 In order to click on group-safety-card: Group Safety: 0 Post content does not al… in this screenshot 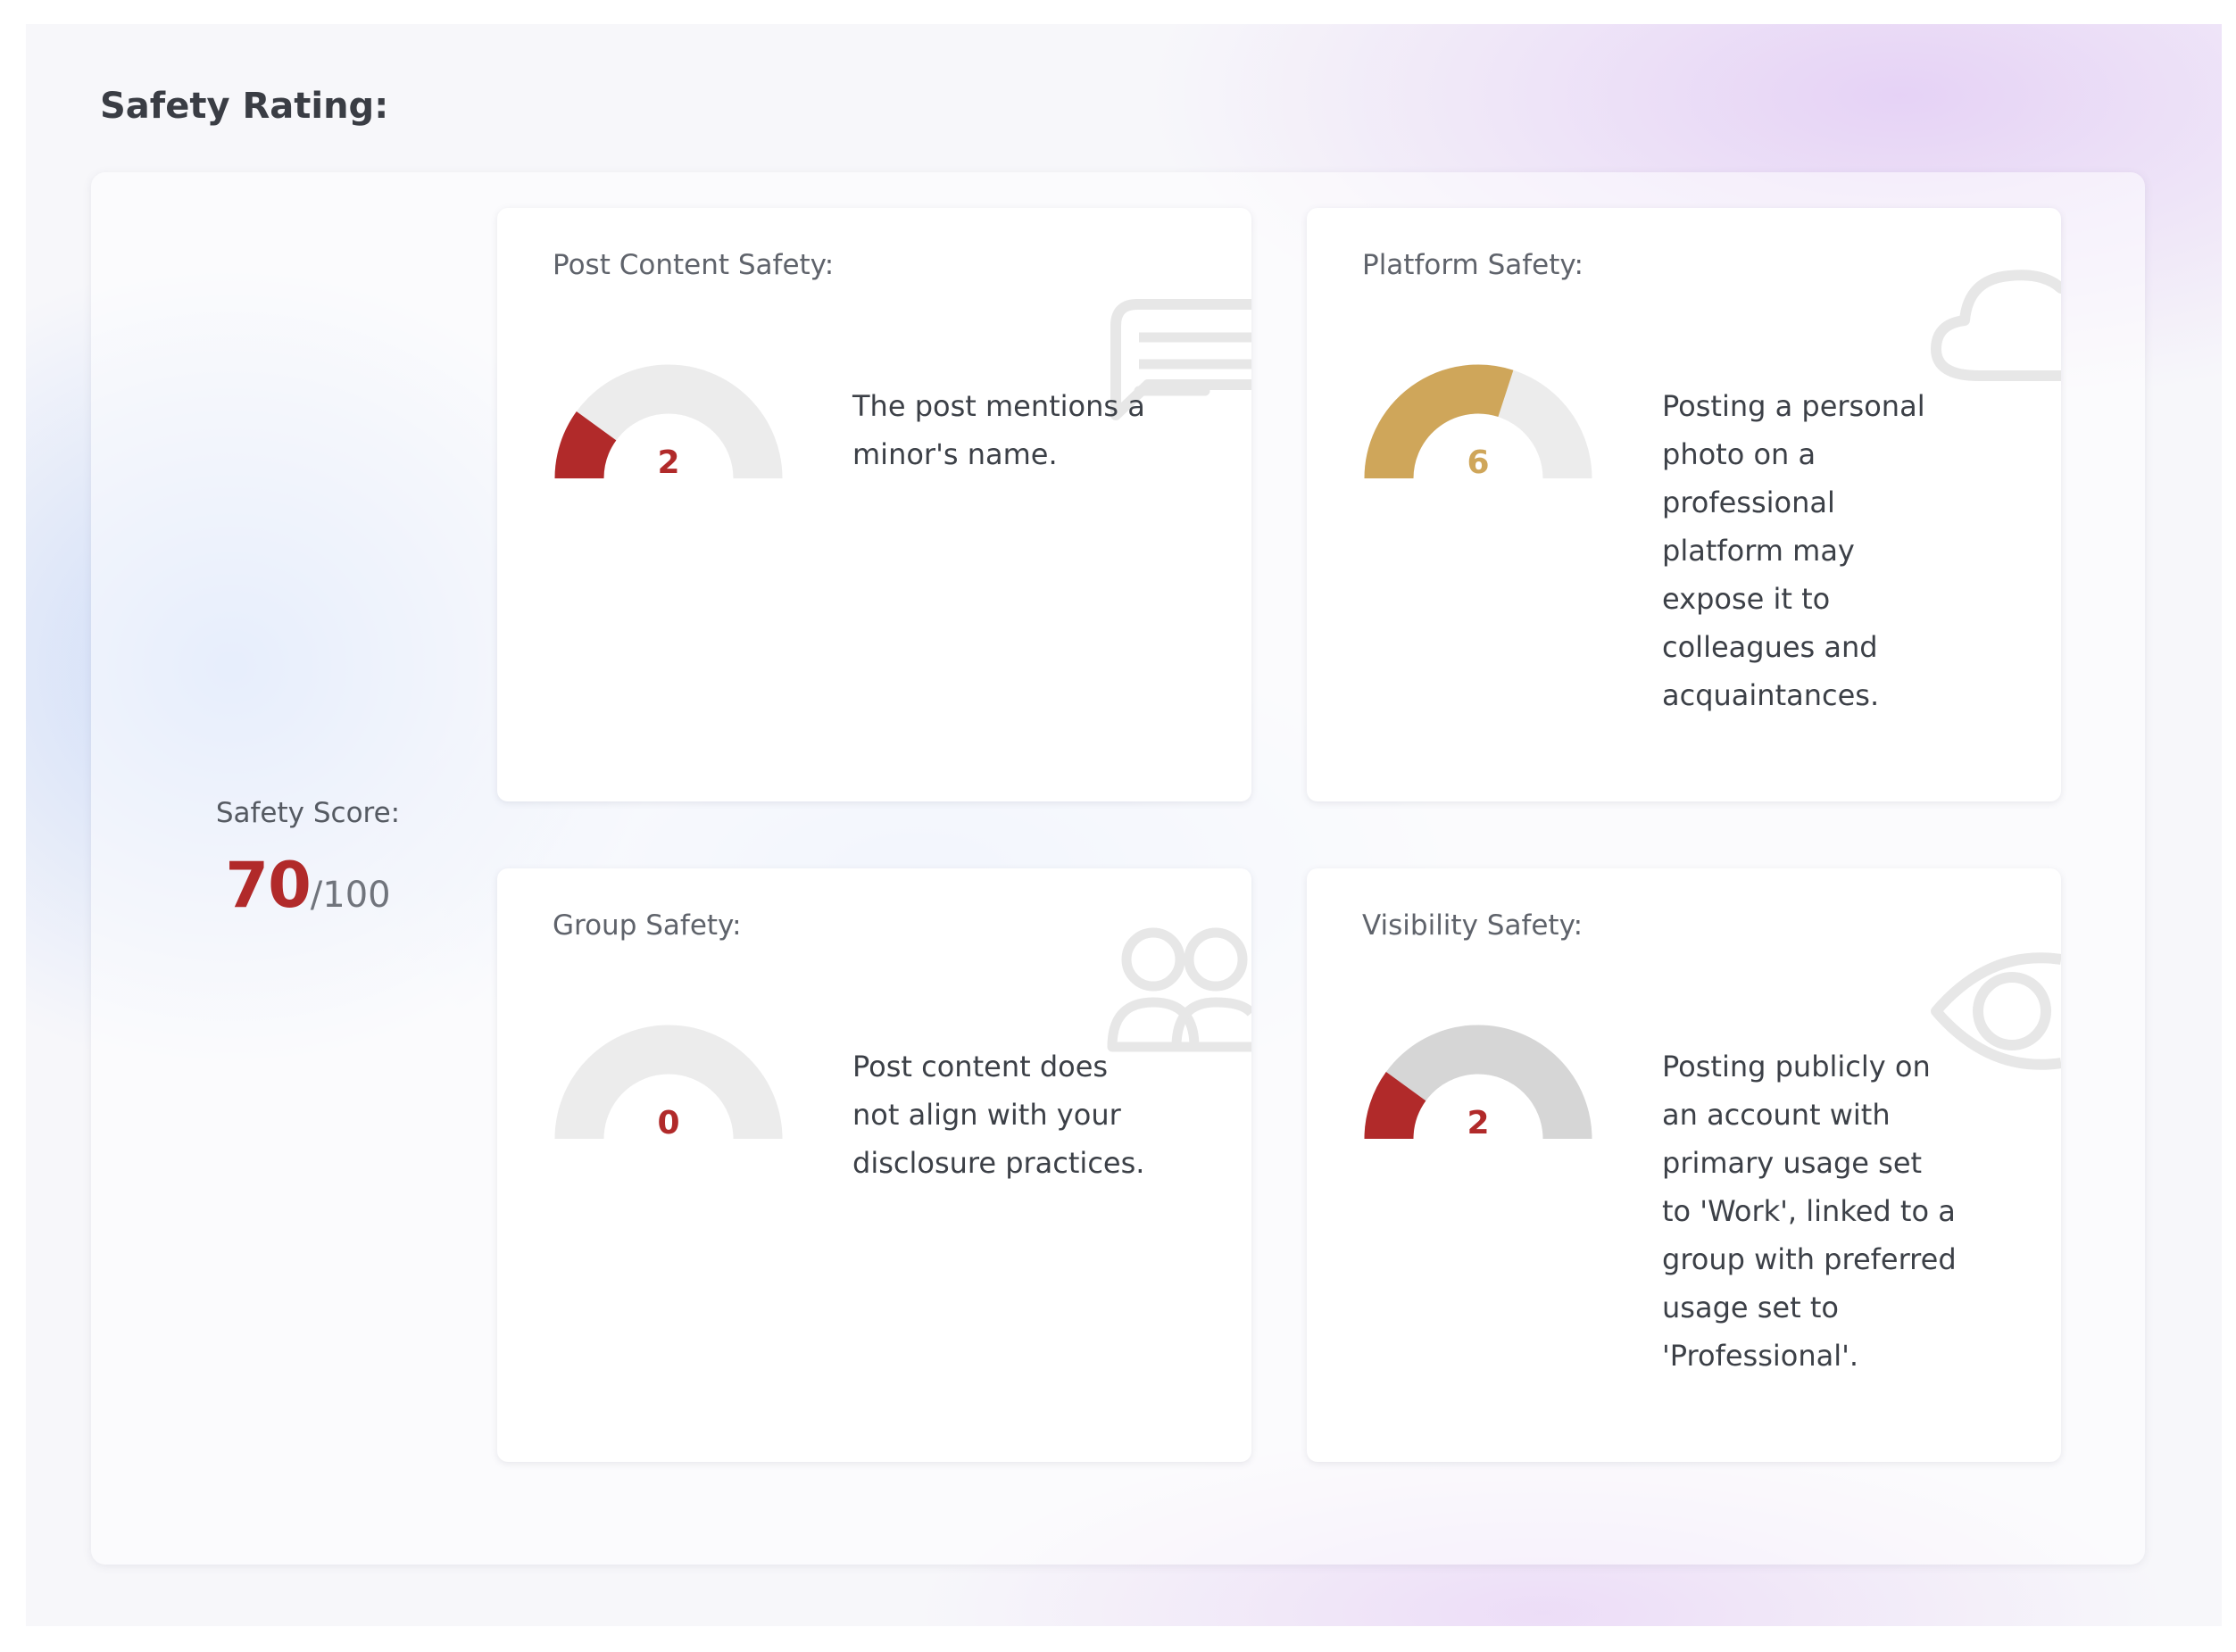, I will do `click(874, 1165)`.